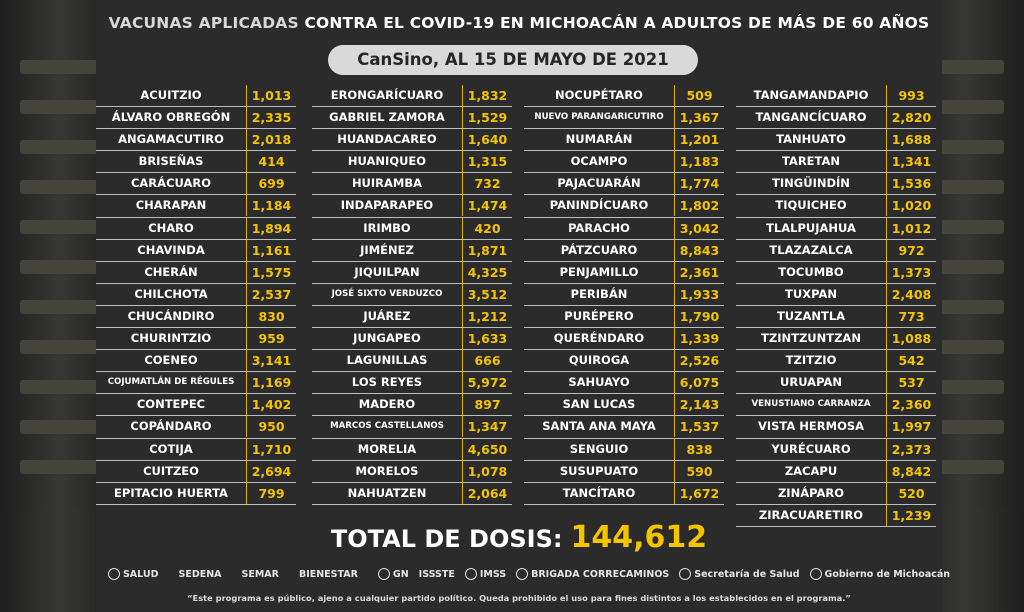 The image size is (1024, 612). Describe the element at coordinates (811, 448) in the screenshot. I see `municipality-name: YURÉCUARO` at that location.